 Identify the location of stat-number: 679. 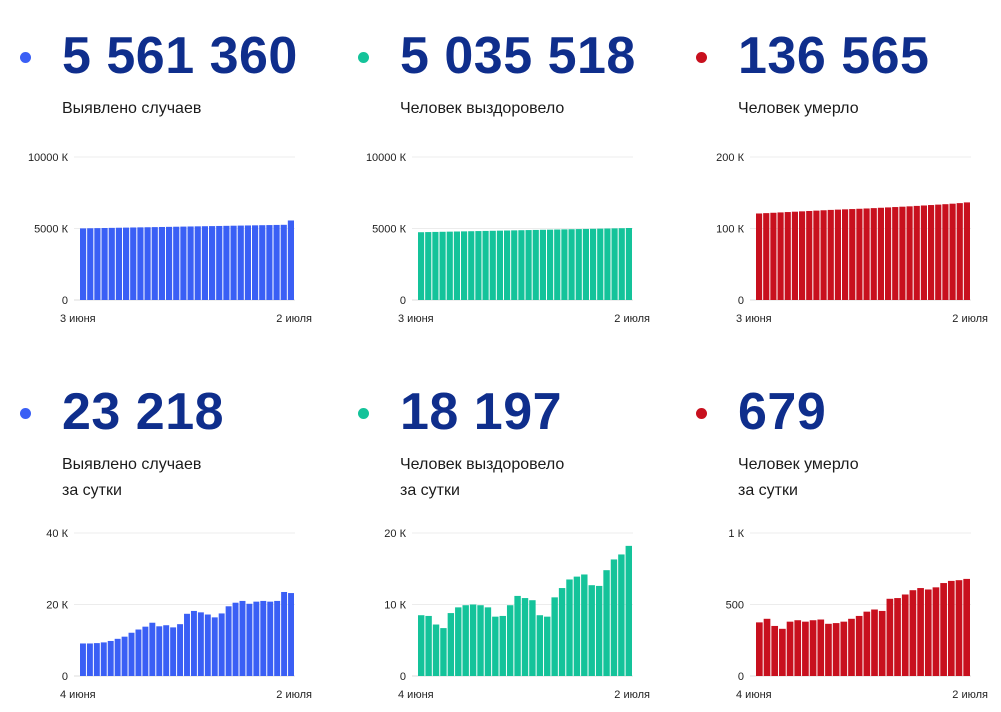
(782, 412).